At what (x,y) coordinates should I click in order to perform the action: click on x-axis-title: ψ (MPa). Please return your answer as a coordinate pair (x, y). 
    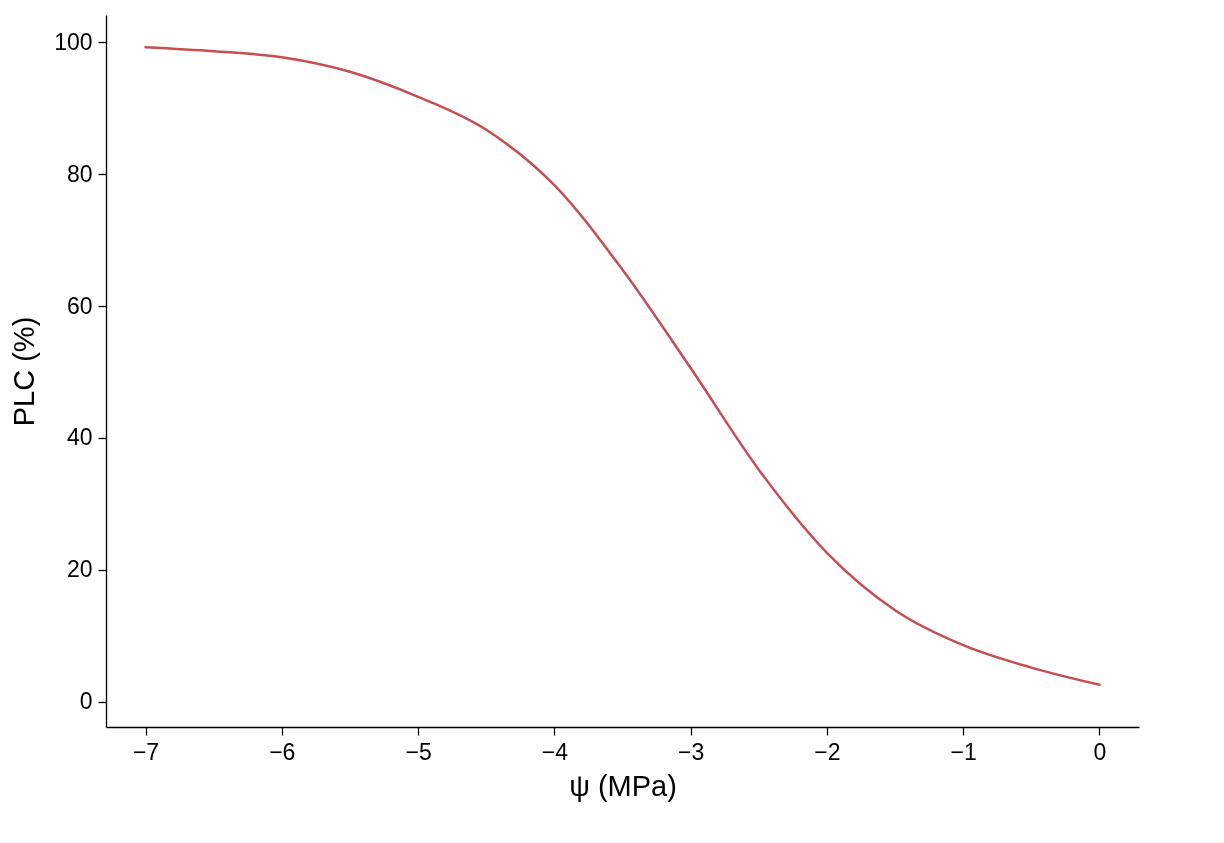
    Looking at the image, I should click on (623, 785).